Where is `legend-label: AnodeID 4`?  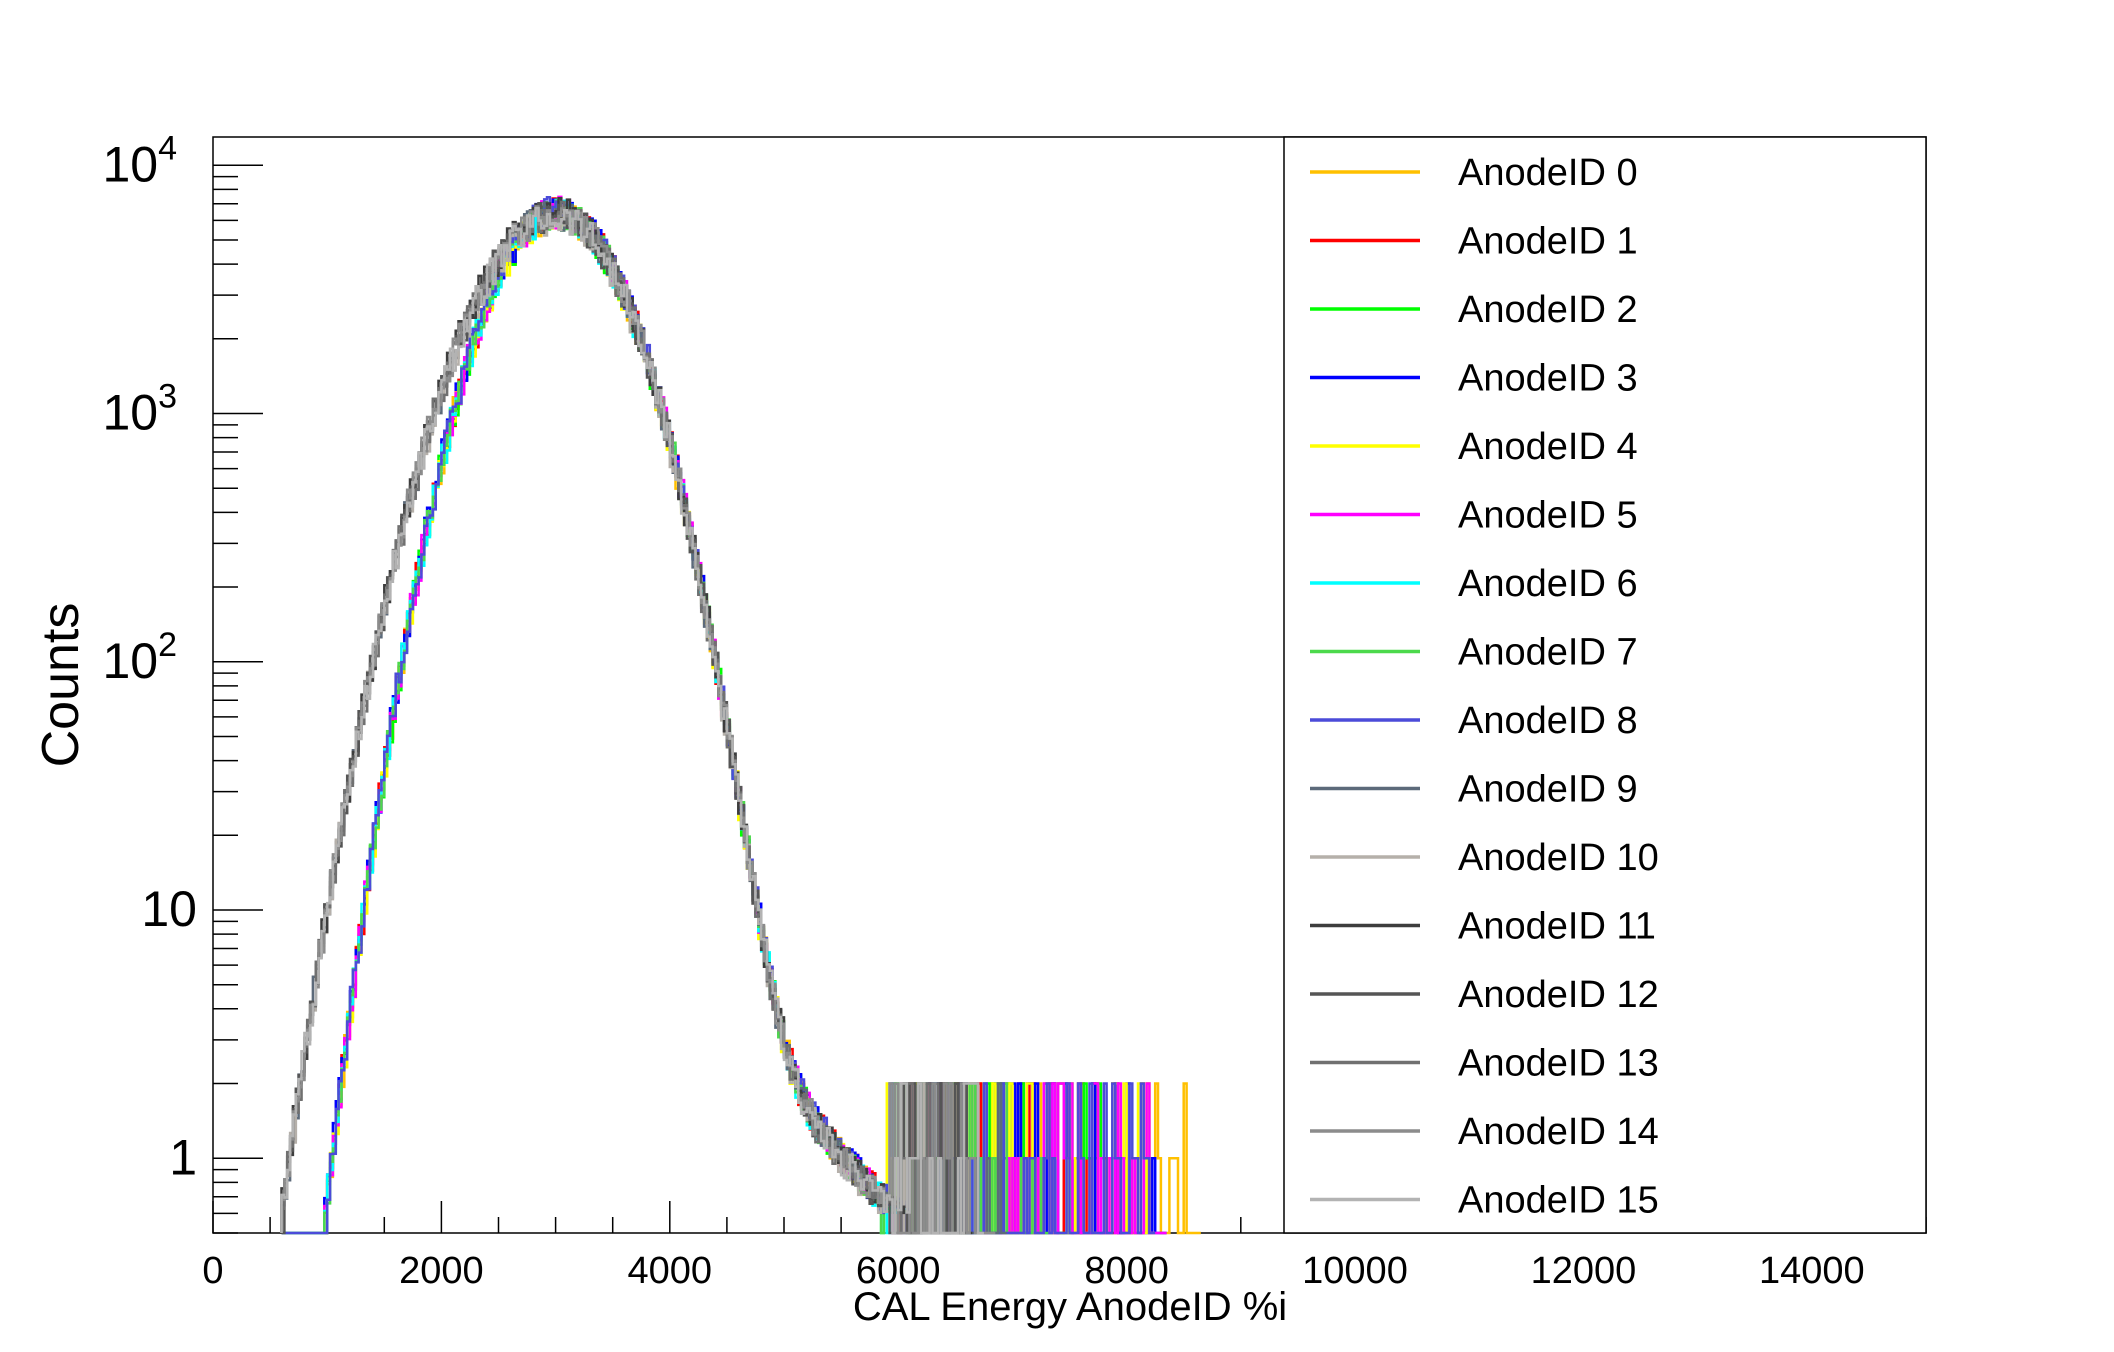
legend-label: AnodeID 4 is located at coordinates (1548, 447).